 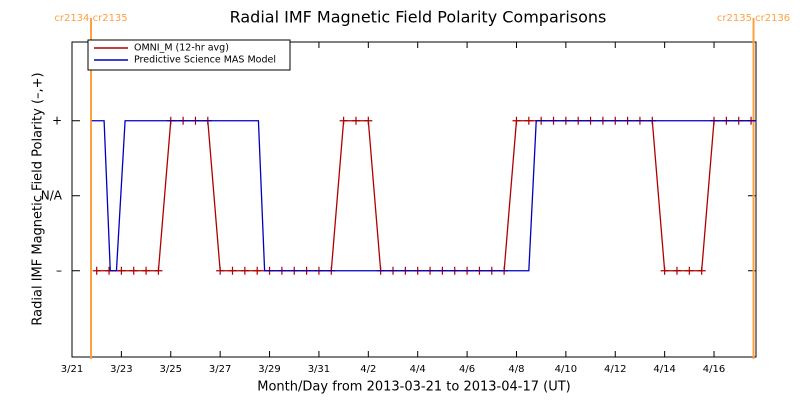 What do you see at coordinates (516, 369) in the screenshot?
I see `x-tick-label: 4/8` at bounding box center [516, 369].